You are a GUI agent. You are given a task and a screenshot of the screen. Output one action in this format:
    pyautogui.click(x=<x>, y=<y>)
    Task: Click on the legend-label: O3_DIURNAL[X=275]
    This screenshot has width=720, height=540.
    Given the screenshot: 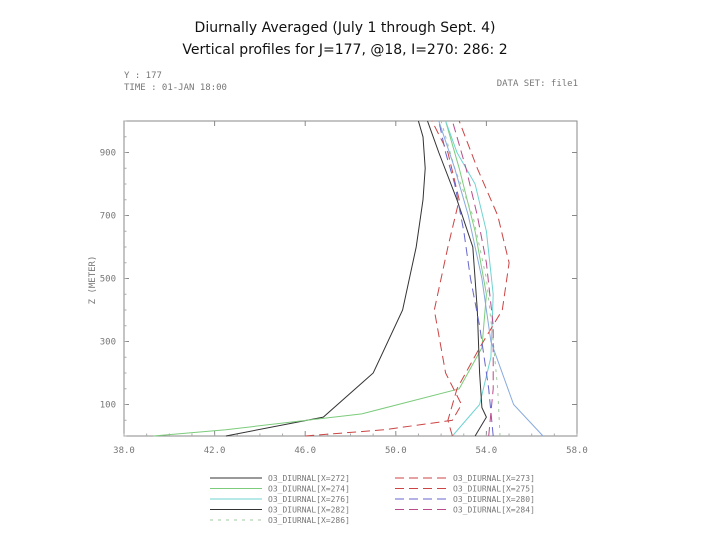 What is the action you would take?
    pyautogui.click(x=494, y=489)
    